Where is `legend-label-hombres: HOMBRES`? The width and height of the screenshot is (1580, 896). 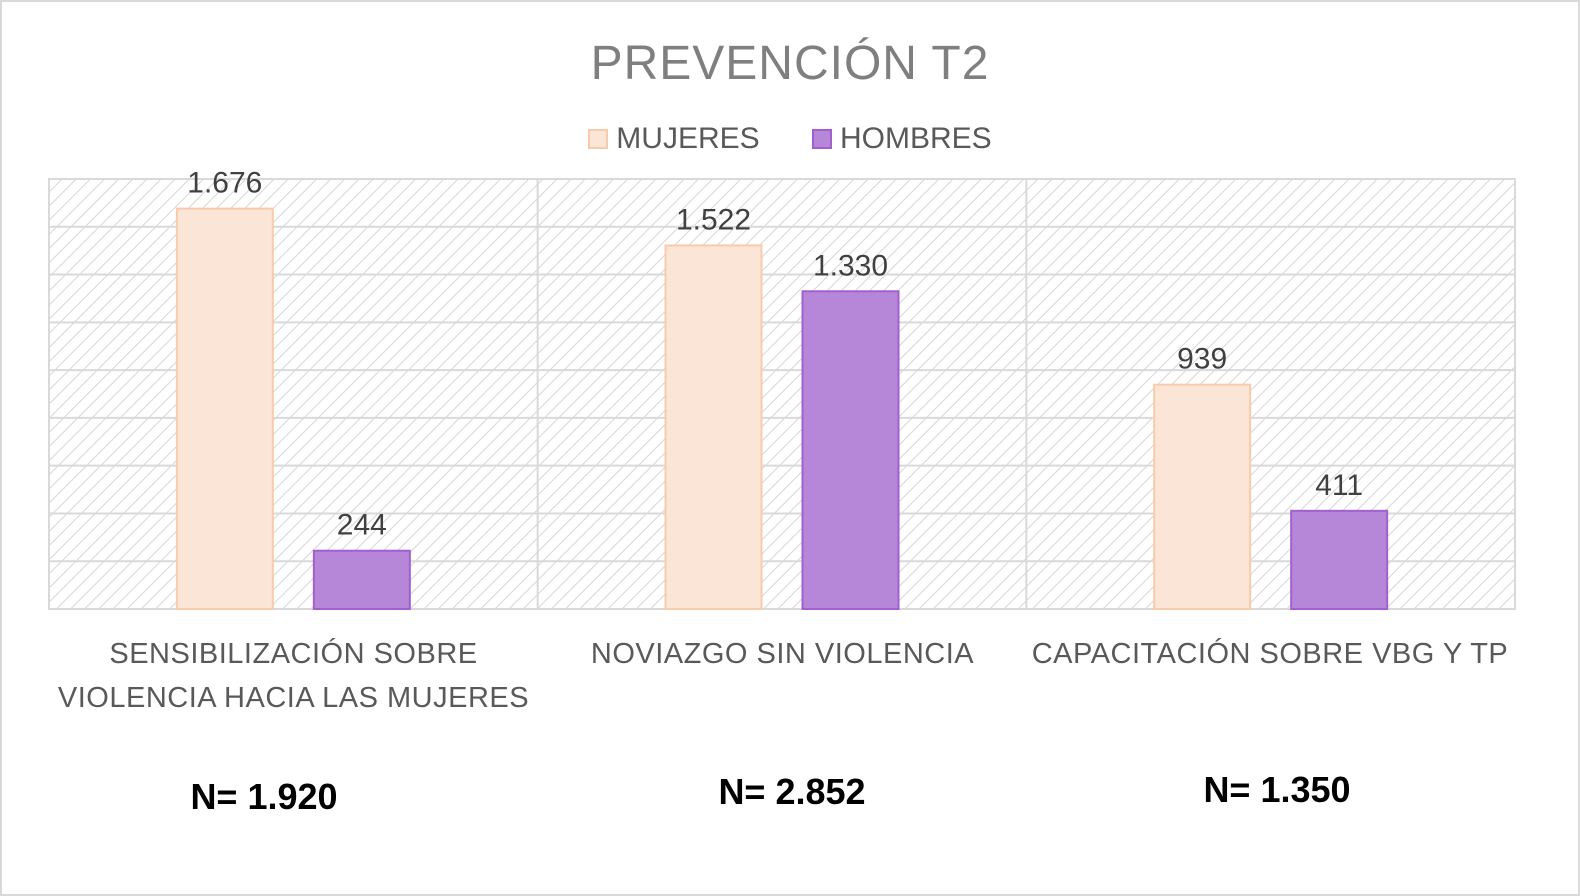 legend-label-hombres: HOMBRES is located at coordinates (916, 138).